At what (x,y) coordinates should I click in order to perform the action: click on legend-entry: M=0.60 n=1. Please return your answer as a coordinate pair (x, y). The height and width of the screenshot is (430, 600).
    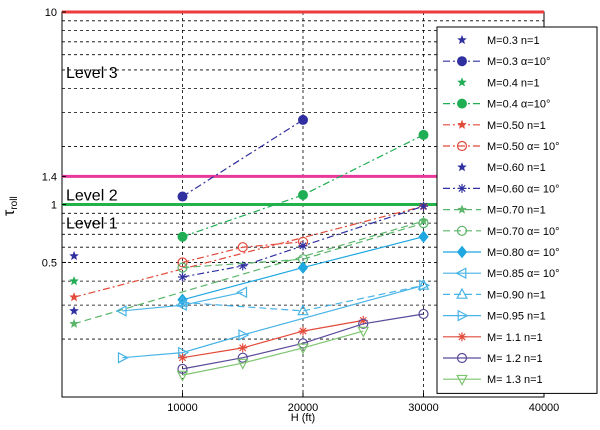
    Looking at the image, I should click on (501, 167).